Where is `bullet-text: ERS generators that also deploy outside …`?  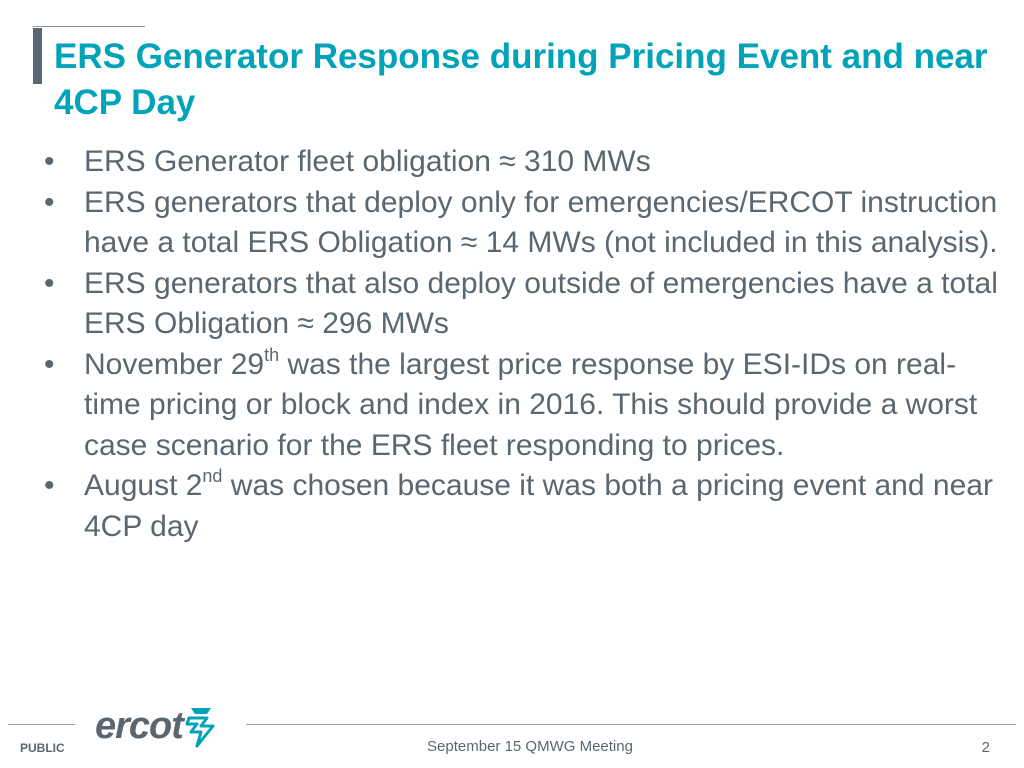 bullet-text: ERS generators that also deploy outside … is located at coordinates (541, 303).